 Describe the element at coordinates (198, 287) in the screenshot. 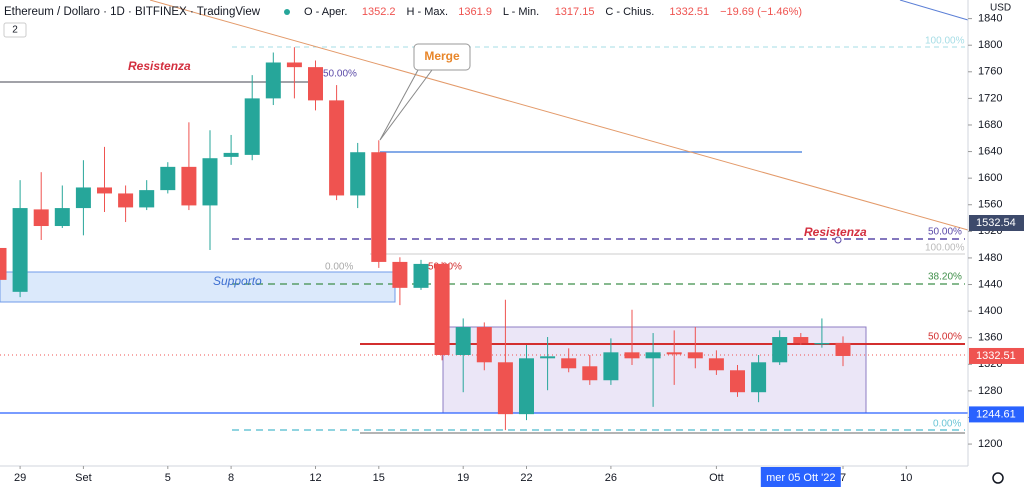

I see `support-zone` at that location.